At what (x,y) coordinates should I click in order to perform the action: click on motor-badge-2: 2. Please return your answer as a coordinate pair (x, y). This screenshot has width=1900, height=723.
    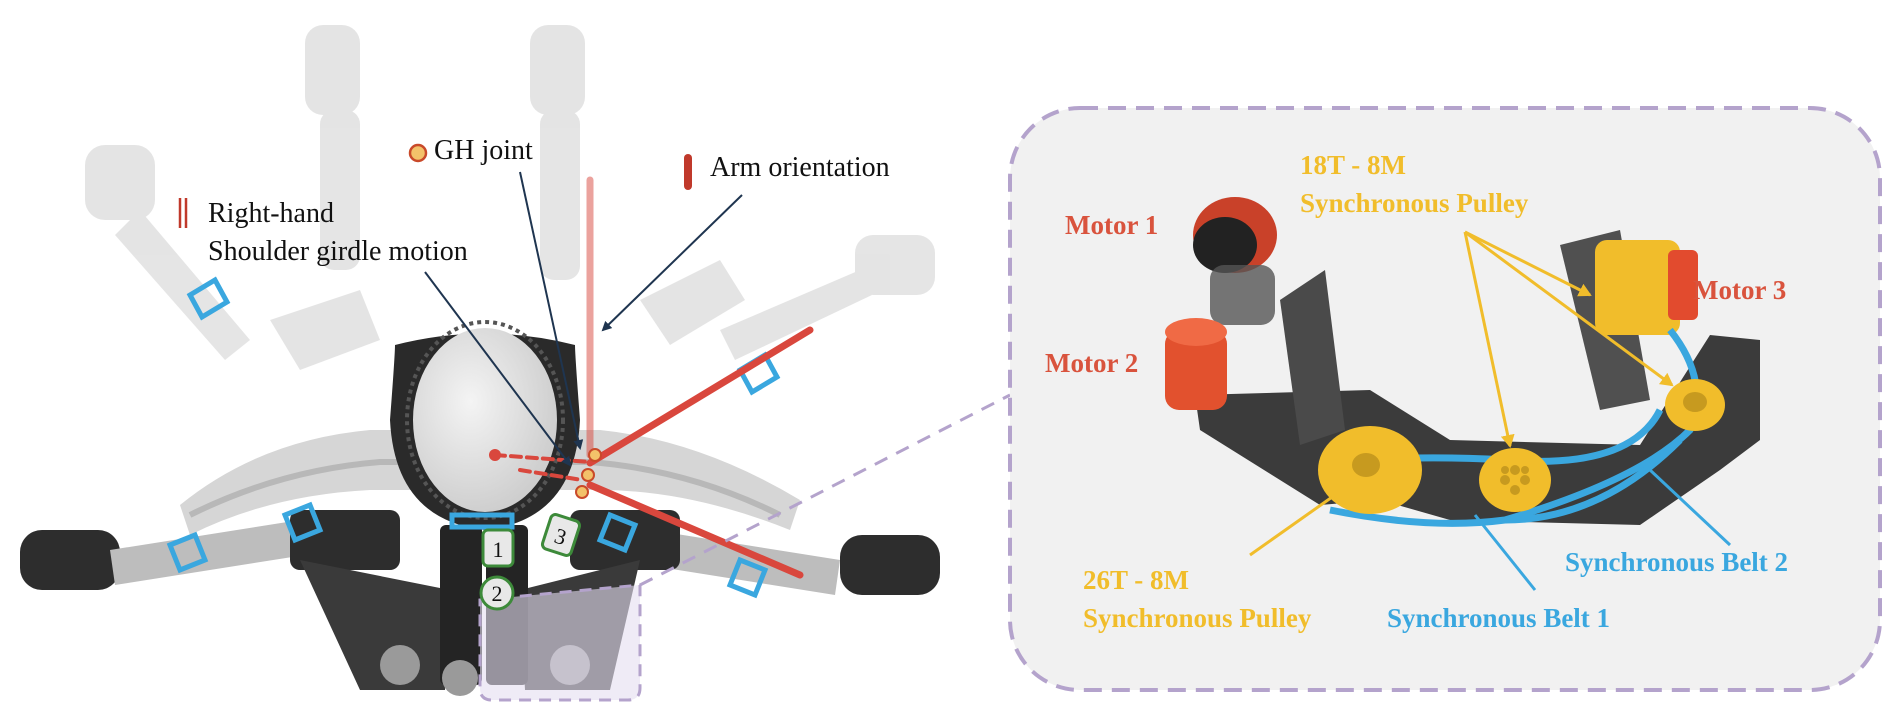
    Looking at the image, I should click on (497, 593).